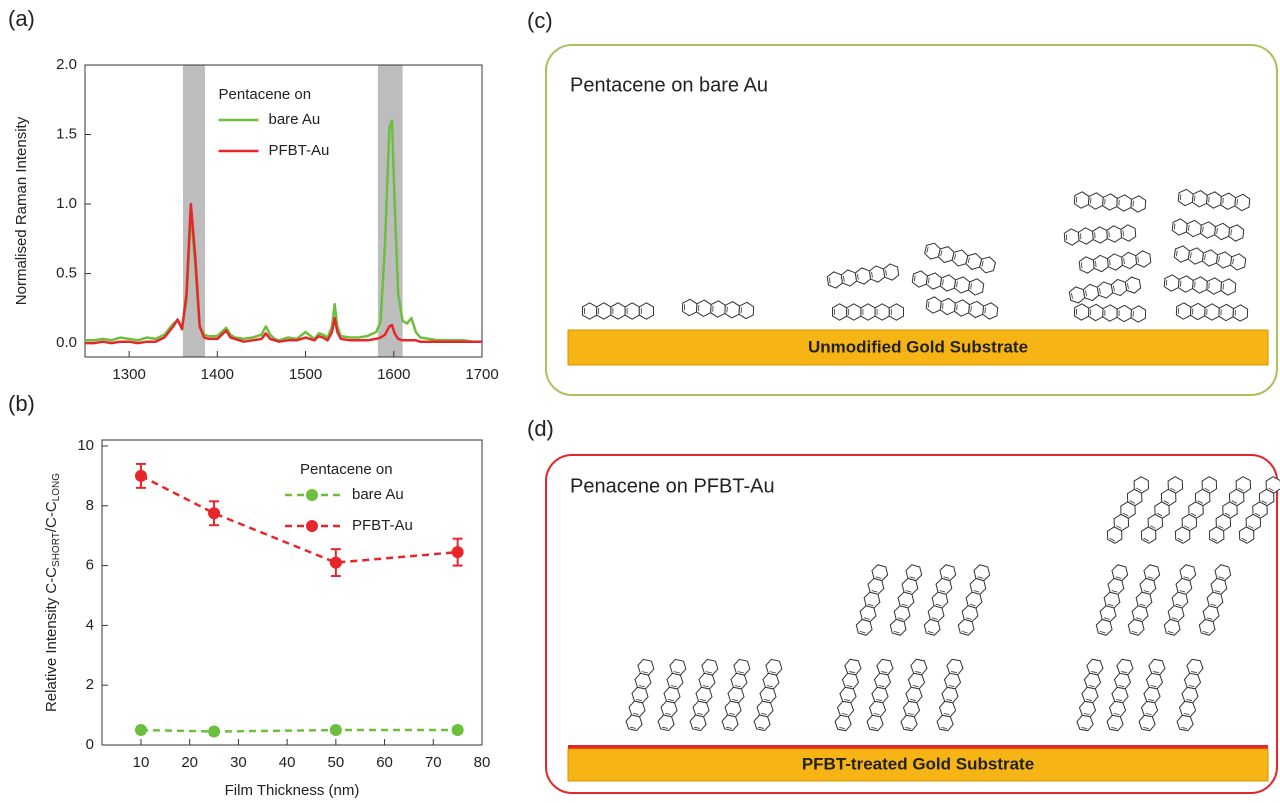  What do you see at coordinates (669, 85) in the screenshot?
I see `diagram-title: Pentacene on bare Au` at bounding box center [669, 85].